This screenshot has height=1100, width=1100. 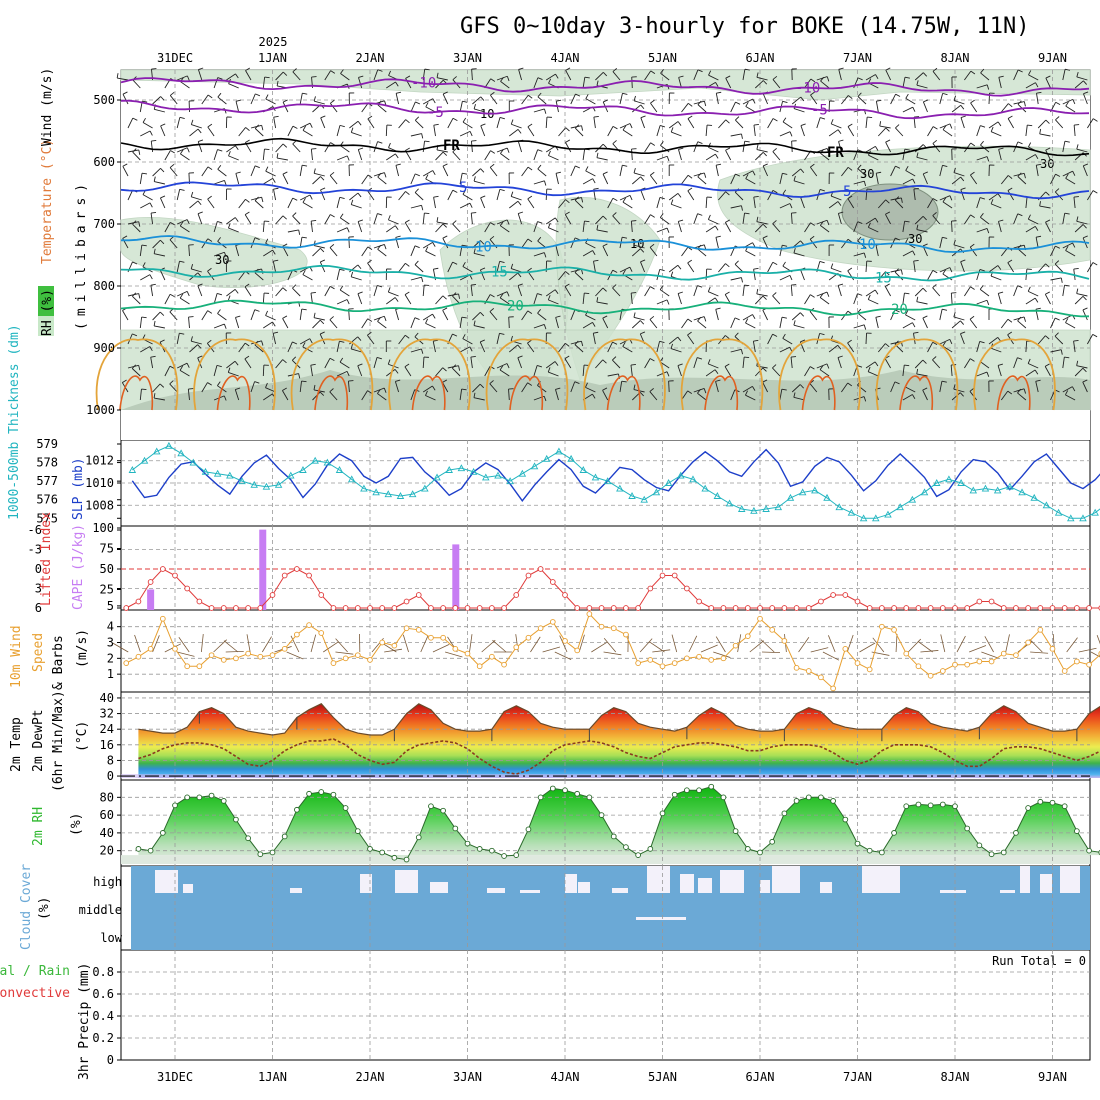 I want to click on bottom-date-7jan: 7JAN, so click(x=857, y=1077).